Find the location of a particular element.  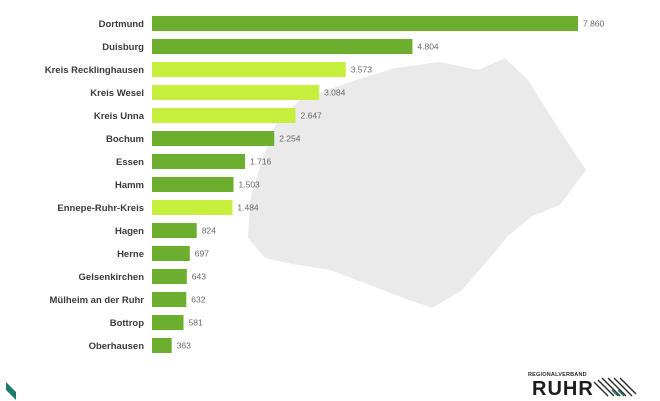

category-label: Herne is located at coordinates (130, 254).